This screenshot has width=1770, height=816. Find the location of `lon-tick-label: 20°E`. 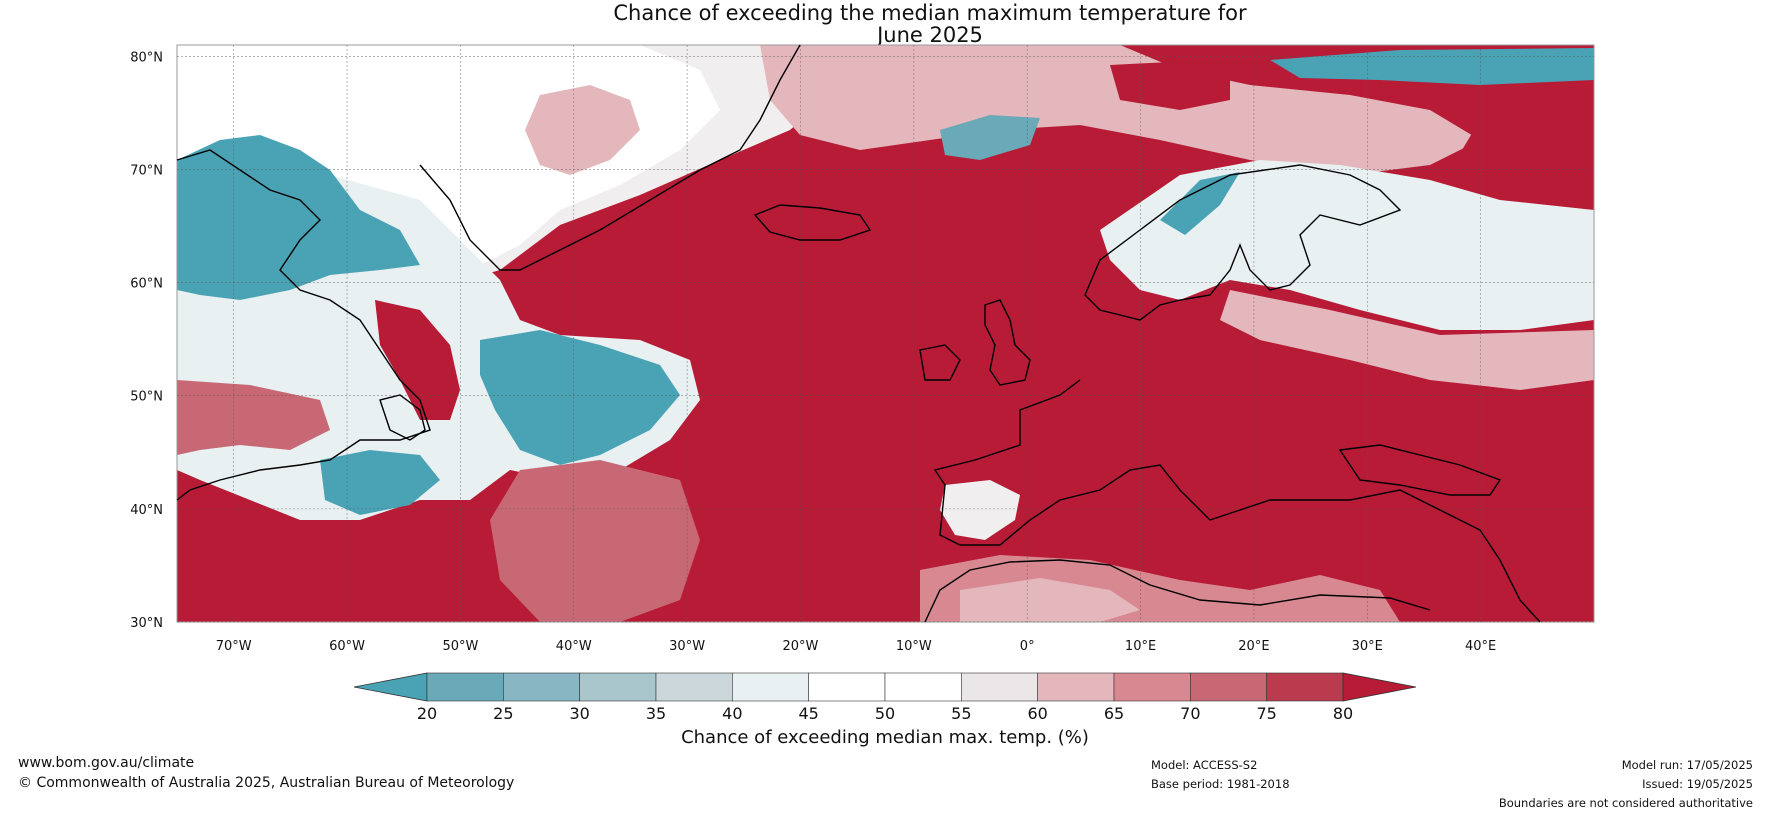

lon-tick-label: 20°E is located at coordinates (1253, 646).